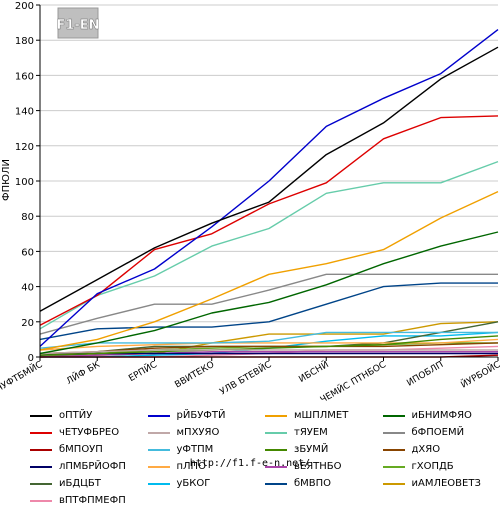  I want to click on legend-item: тЯУЕМ, so click(324, 432).